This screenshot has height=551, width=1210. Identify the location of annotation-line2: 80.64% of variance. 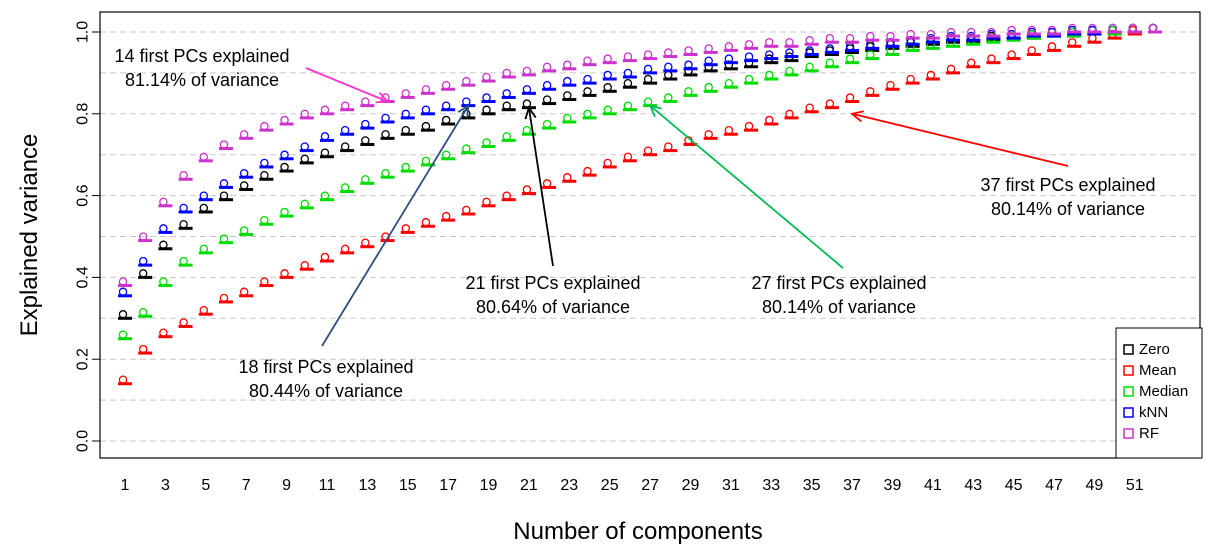
(553, 307).